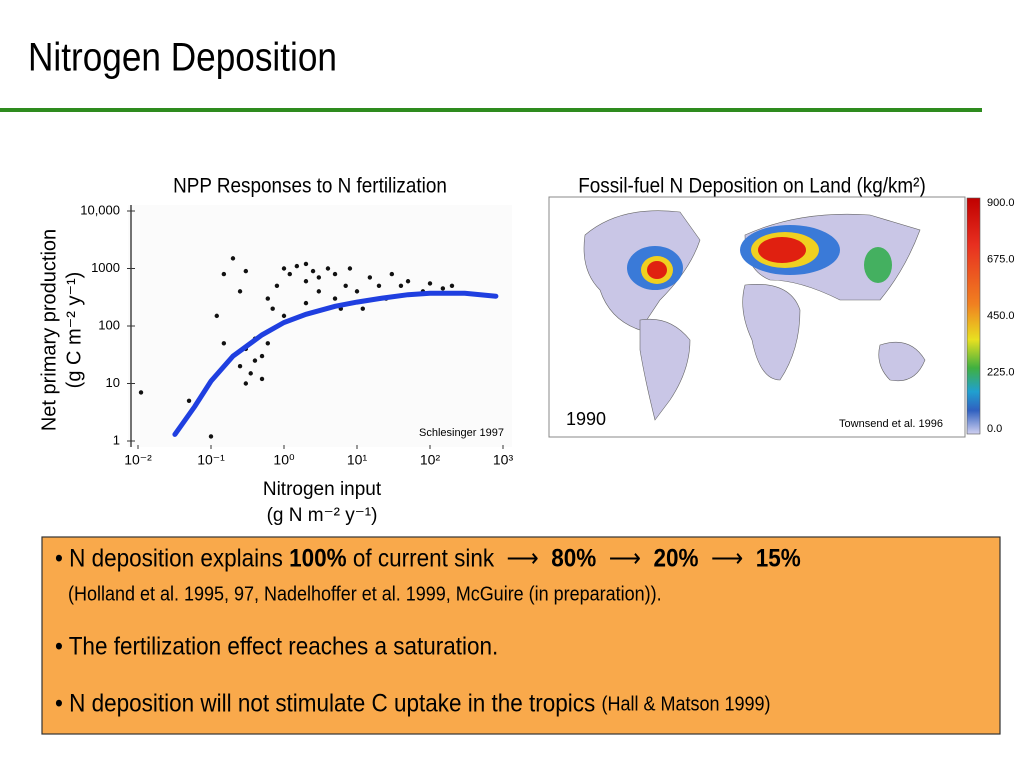  What do you see at coordinates (138, 460) in the screenshot?
I see `x-tick-label: 10⁻²` at bounding box center [138, 460].